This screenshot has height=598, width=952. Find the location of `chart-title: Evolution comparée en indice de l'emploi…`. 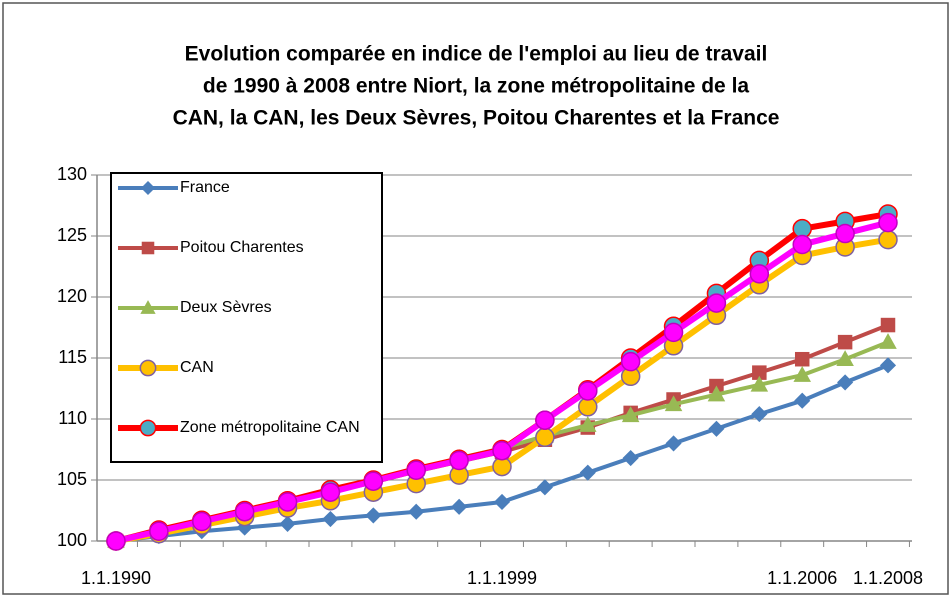

chart-title: Evolution comparée en indice de l'emploi… is located at coordinates (476, 54).